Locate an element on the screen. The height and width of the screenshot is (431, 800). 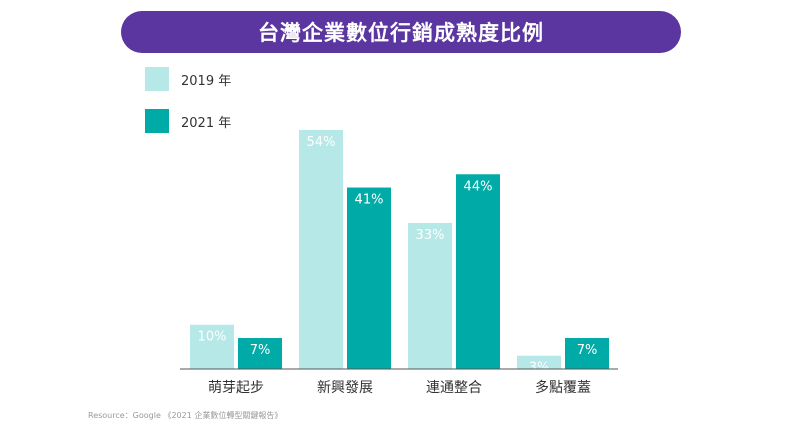
data-label-2019-3: 3% is located at coordinates (539, 368).